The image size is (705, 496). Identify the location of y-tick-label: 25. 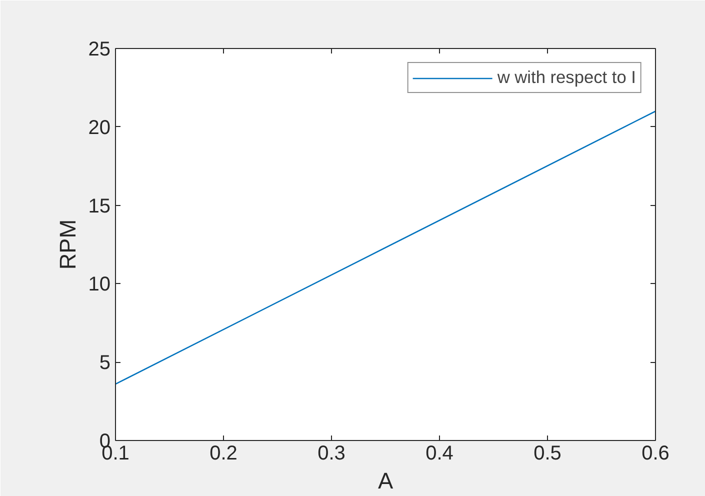
(99, 49).